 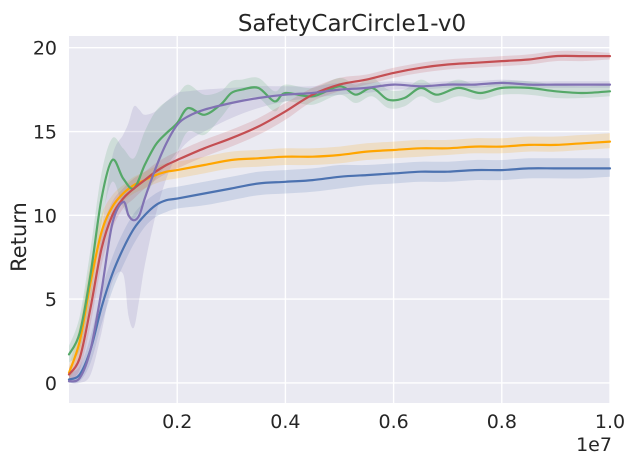 I want to click on y-axis-label: Return, so click(x=19, y=237).